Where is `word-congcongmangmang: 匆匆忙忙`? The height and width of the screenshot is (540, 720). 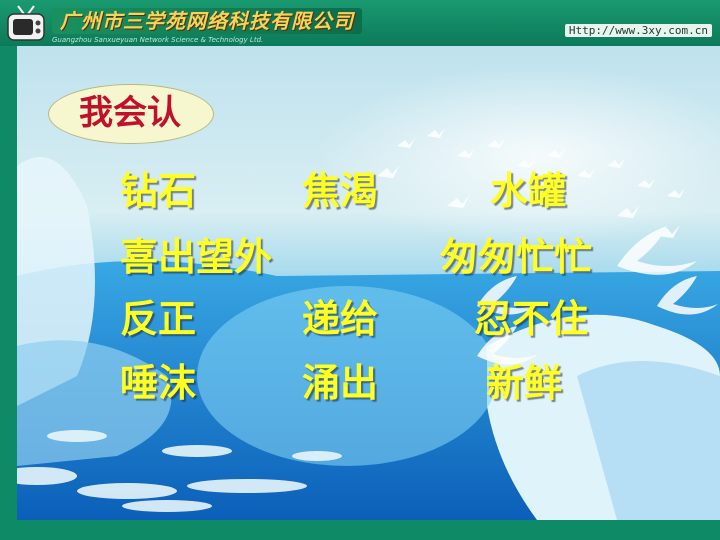
word-congcongmangmang: 匆匆忙忙 is located at coordinates (516, 257).